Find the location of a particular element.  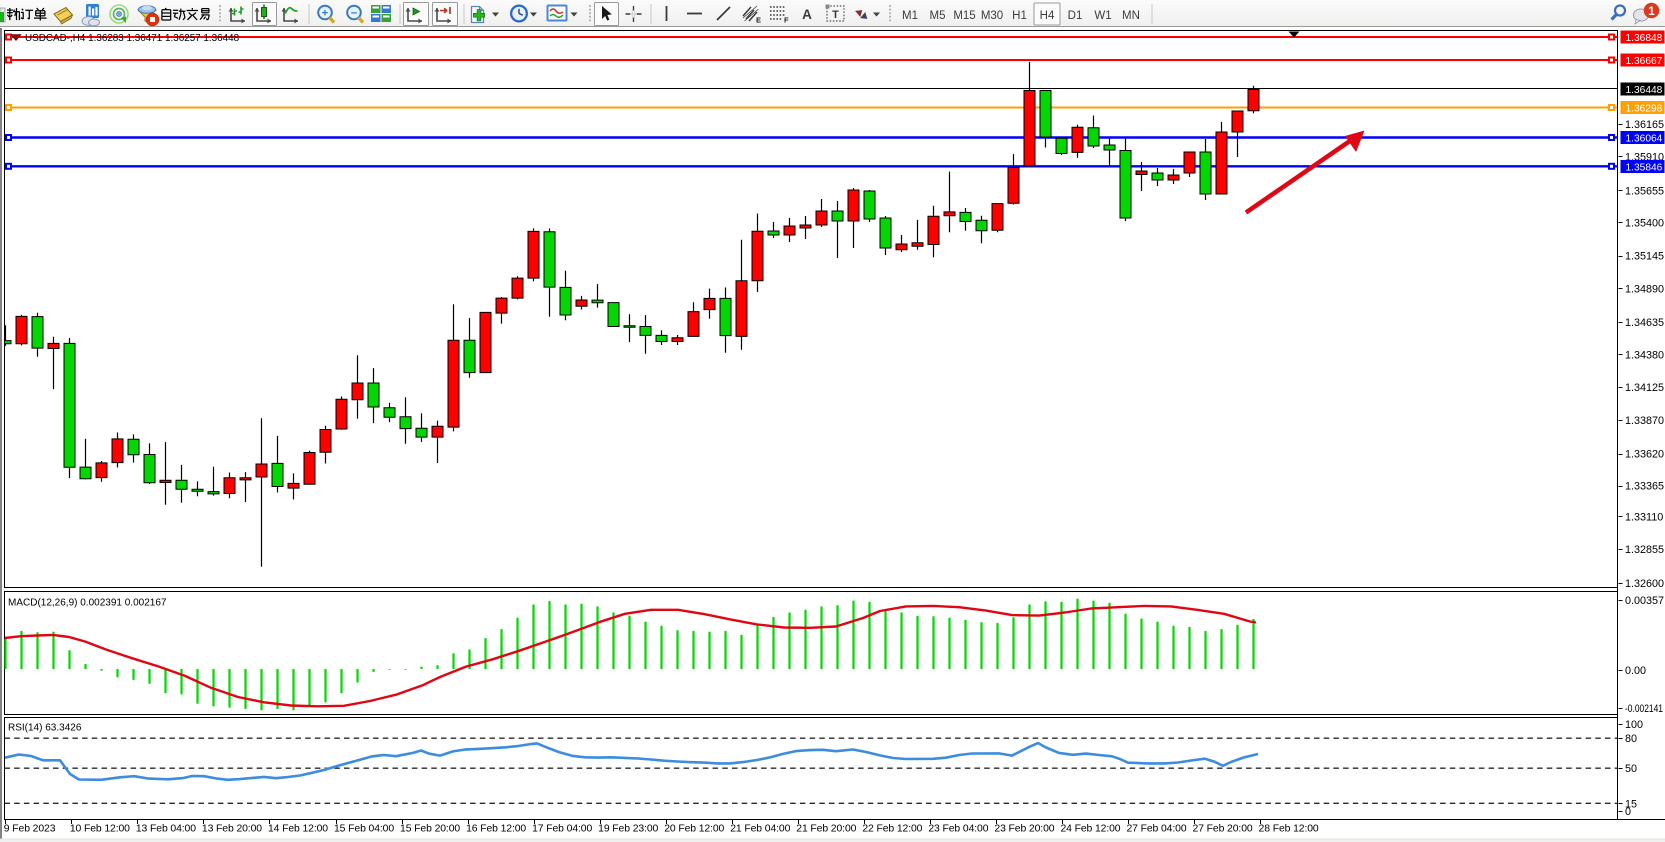

svg-text: 21 Feb 04:00 is located at coordinates (760, 829).